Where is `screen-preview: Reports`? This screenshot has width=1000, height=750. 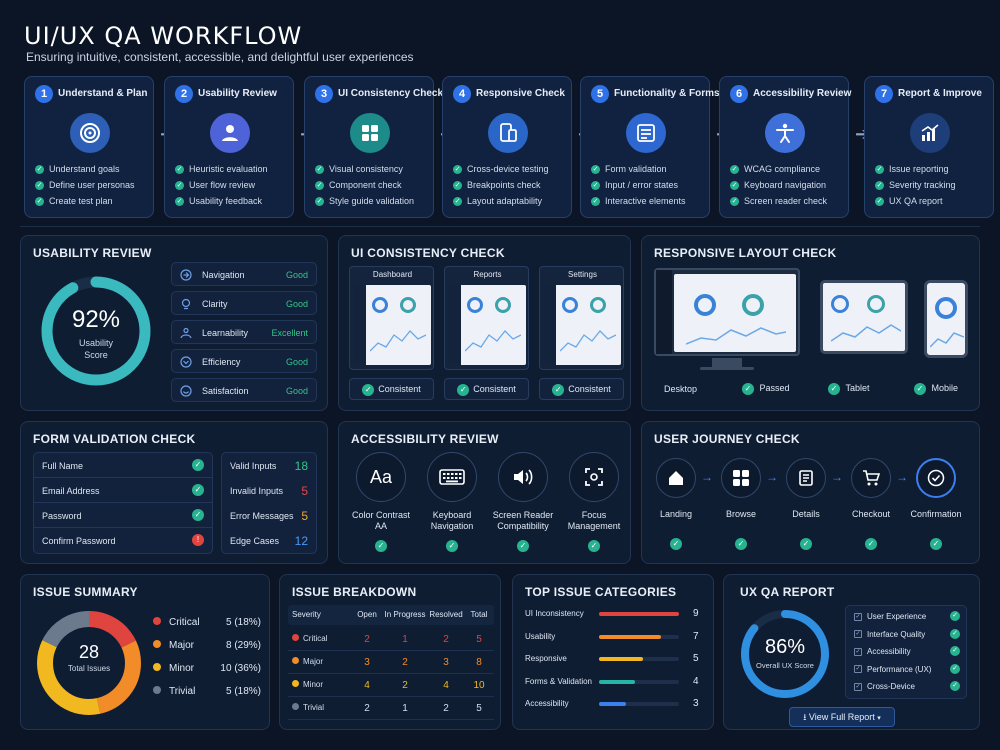
screen-preview: Reports is located at coordinates (486, 318).